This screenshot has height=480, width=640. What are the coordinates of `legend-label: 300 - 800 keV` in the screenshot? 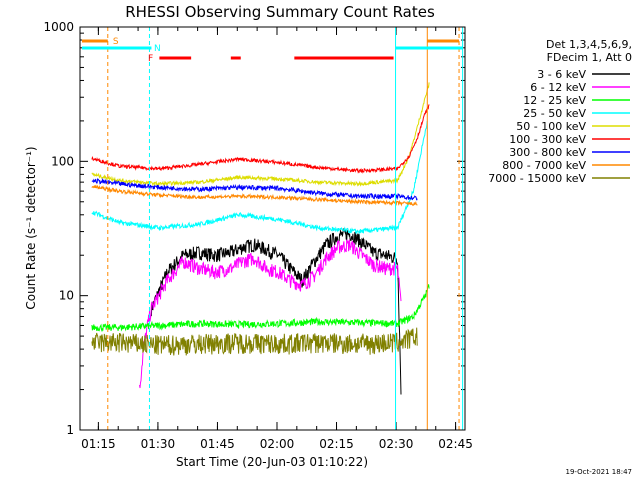 It's located at (547, 152).